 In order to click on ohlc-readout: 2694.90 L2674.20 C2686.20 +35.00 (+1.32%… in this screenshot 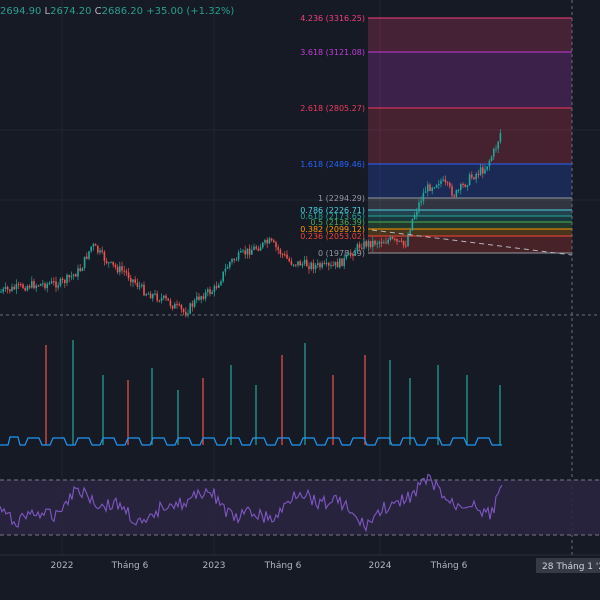, I will do `click(117, 11)`.